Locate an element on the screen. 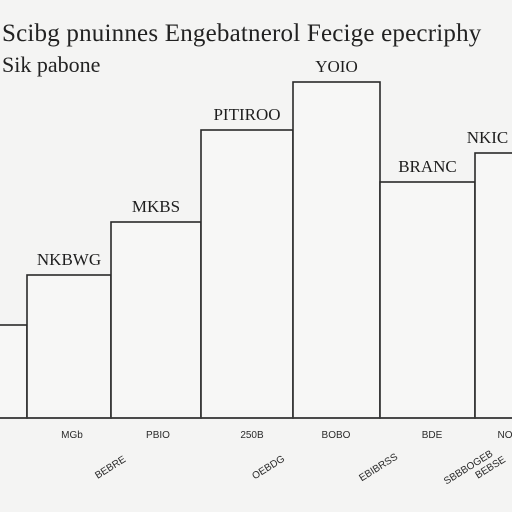 The width and height of the screenshot is (512, 512). bar-label: NKIC is located at coordinates (488, 137).